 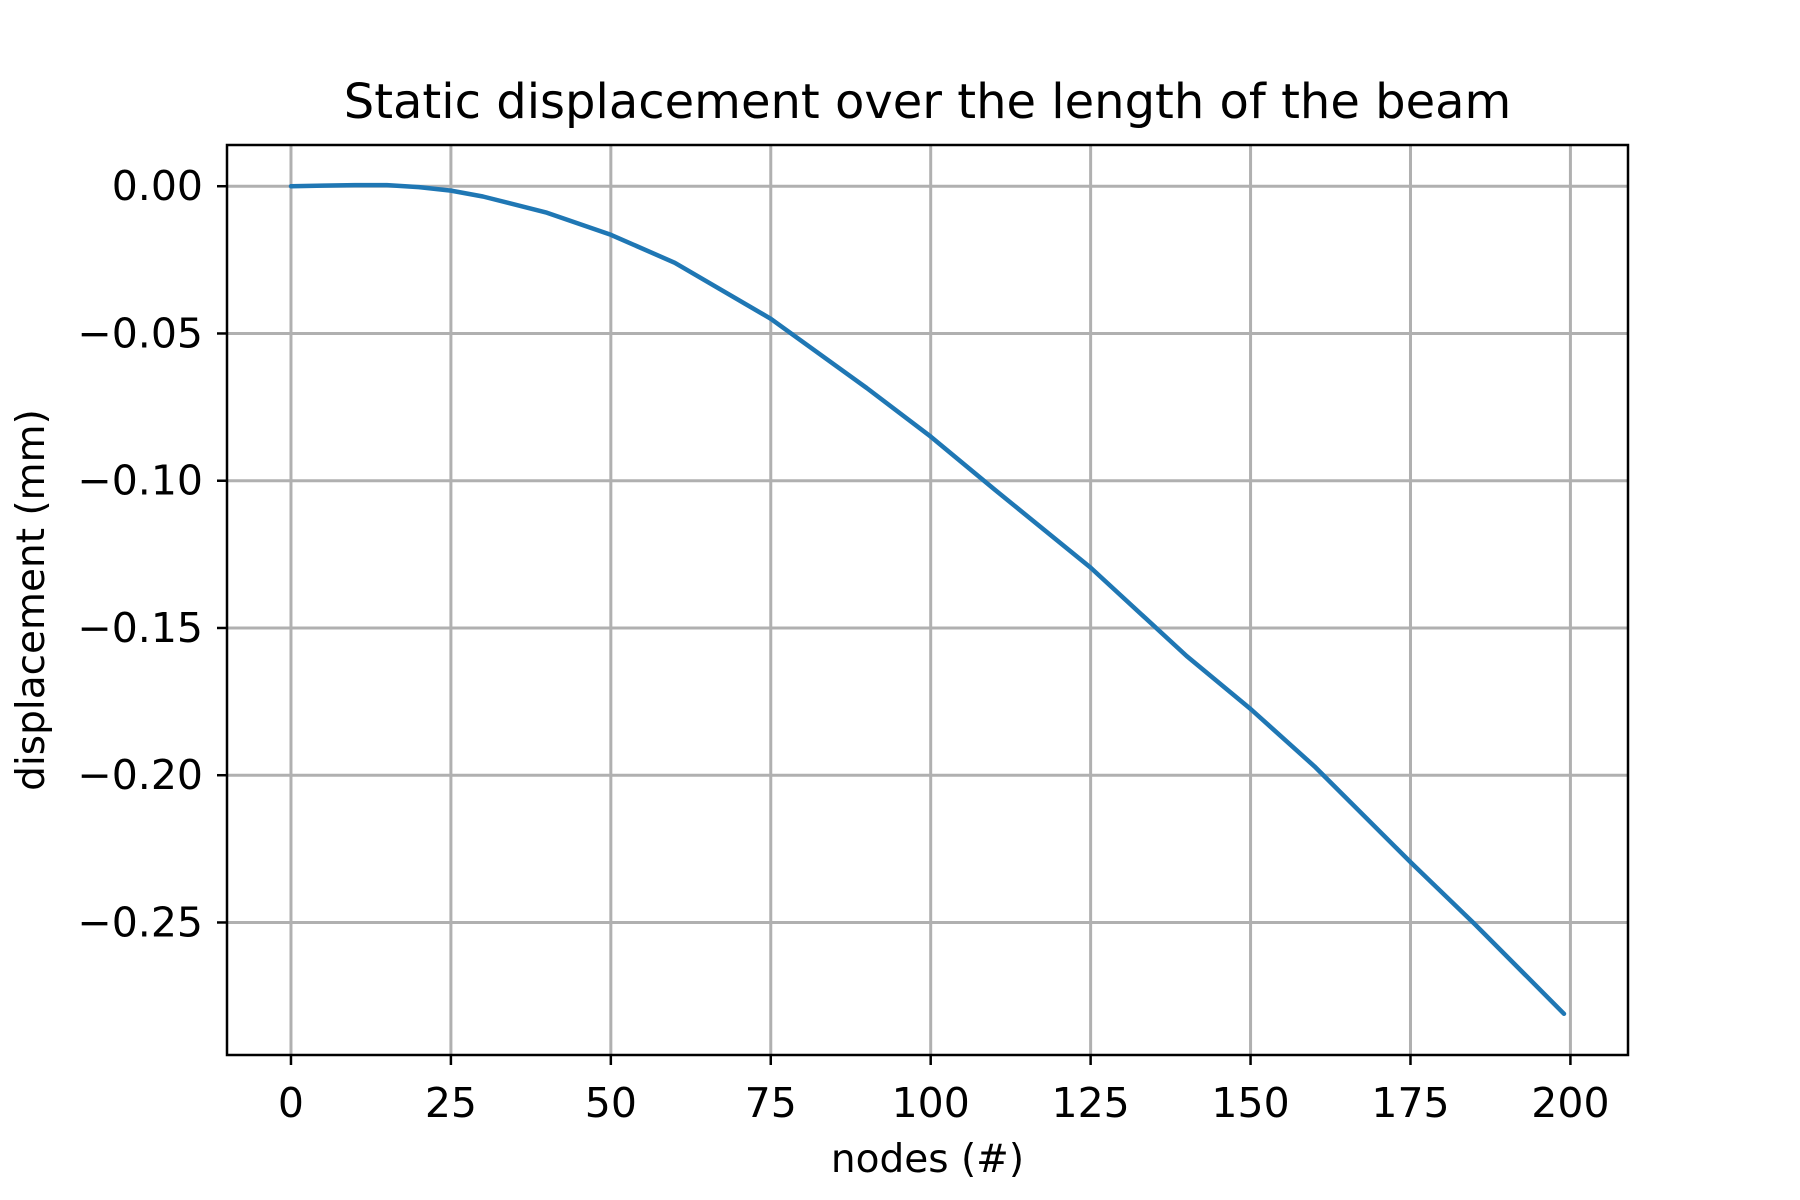 I want to click on y-axis-ticks: 0.00 −0.05 −0.10 −0.15 −0.20 −0.25, so click(x=152, y=554).